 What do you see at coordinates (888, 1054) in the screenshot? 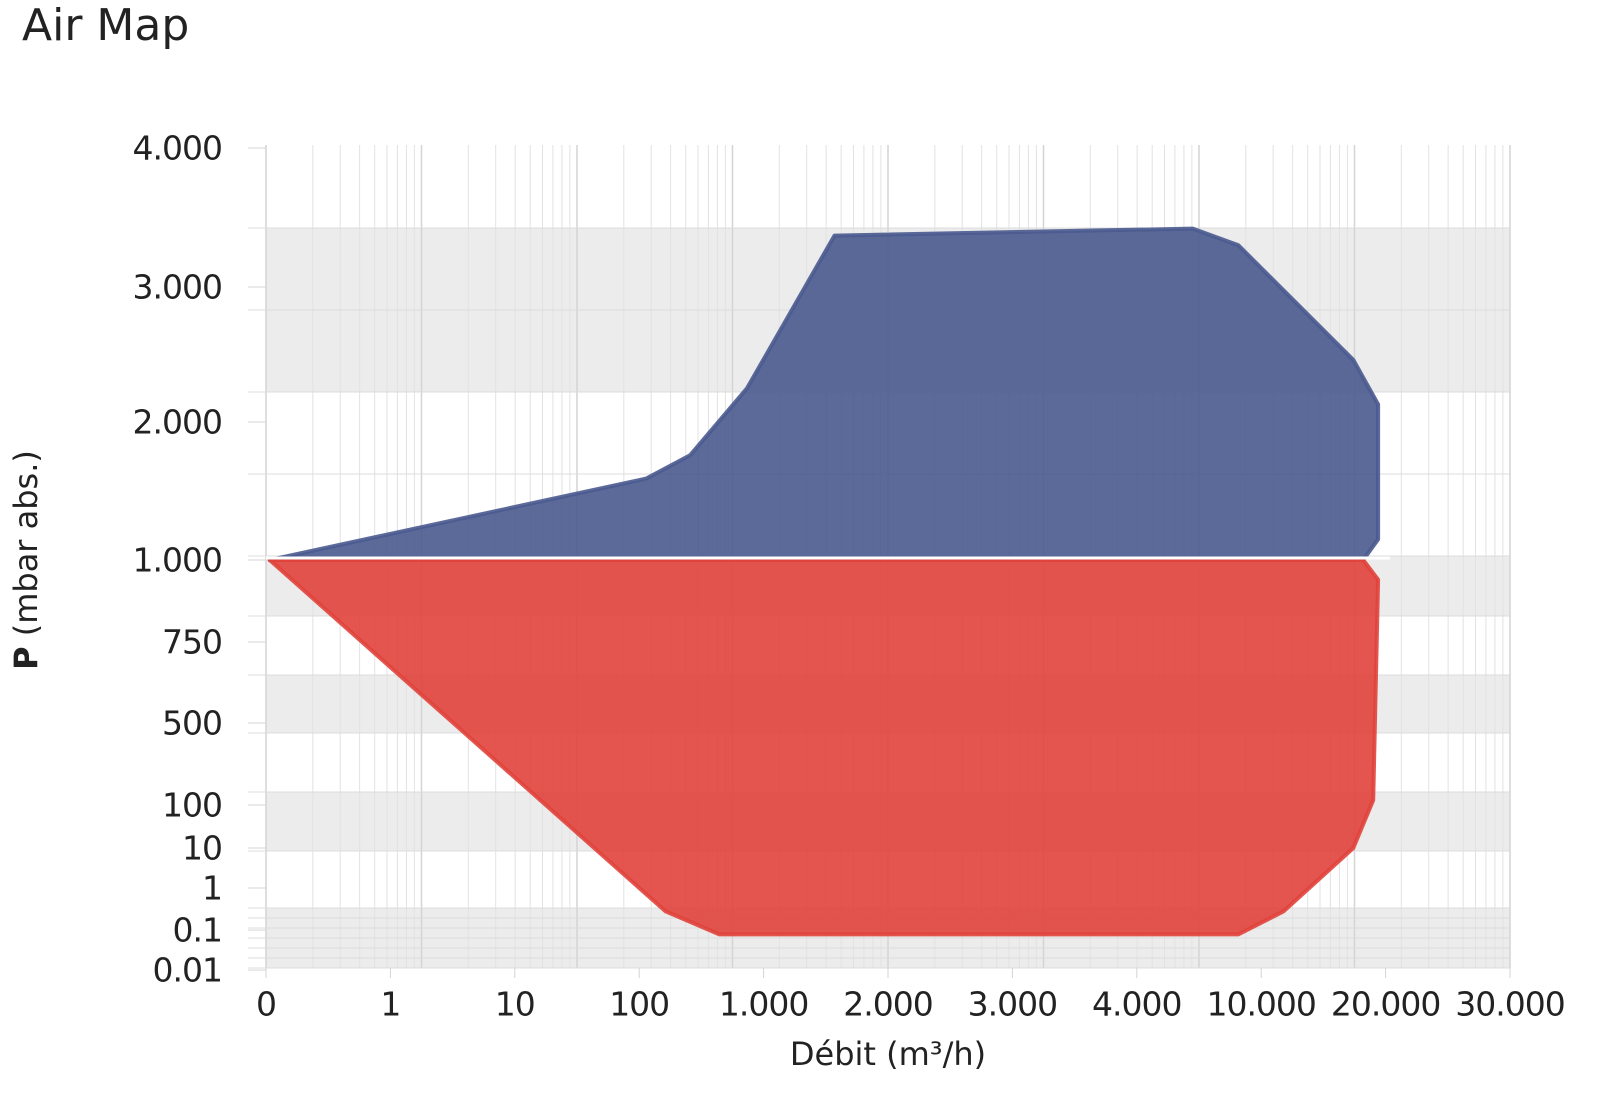
I see `x-axis-label: Débit (m³/h)` at bounding box center [888, 1054].